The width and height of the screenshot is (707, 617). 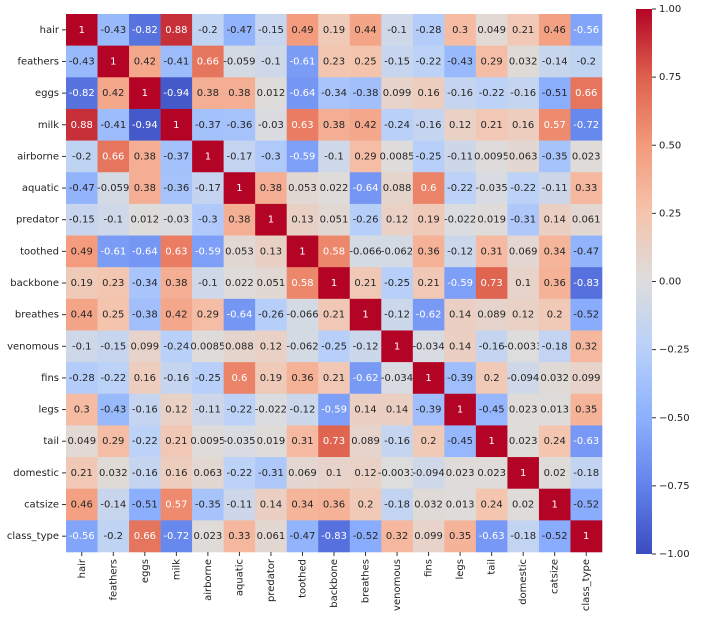 What do you see at coordinates (492, 410) in the screenshot?
I see `cell-label: -0.45` at bounding box center [492, 410].